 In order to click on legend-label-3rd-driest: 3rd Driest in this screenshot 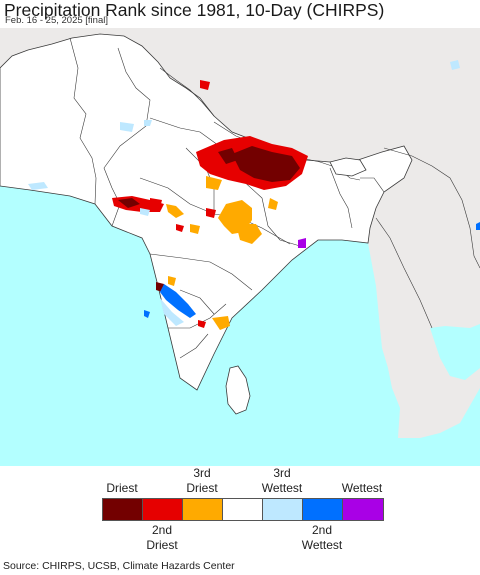, I will do `click(202, 480)`.